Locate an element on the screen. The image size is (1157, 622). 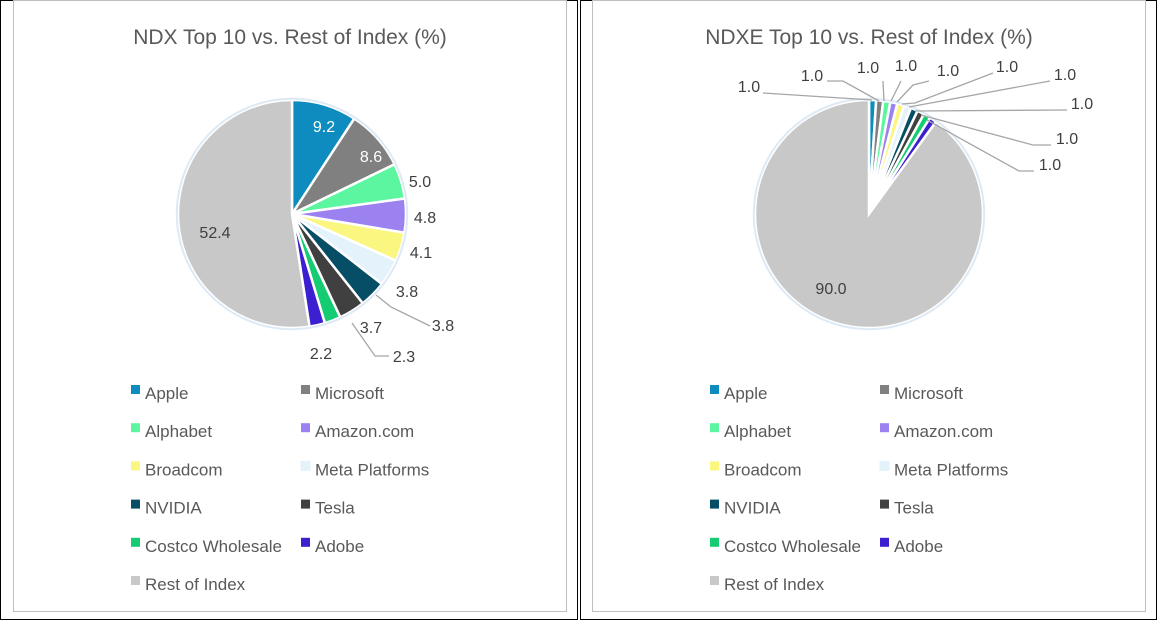
data-label-alphabet: 5.0 is located at coordinates (420, 182).